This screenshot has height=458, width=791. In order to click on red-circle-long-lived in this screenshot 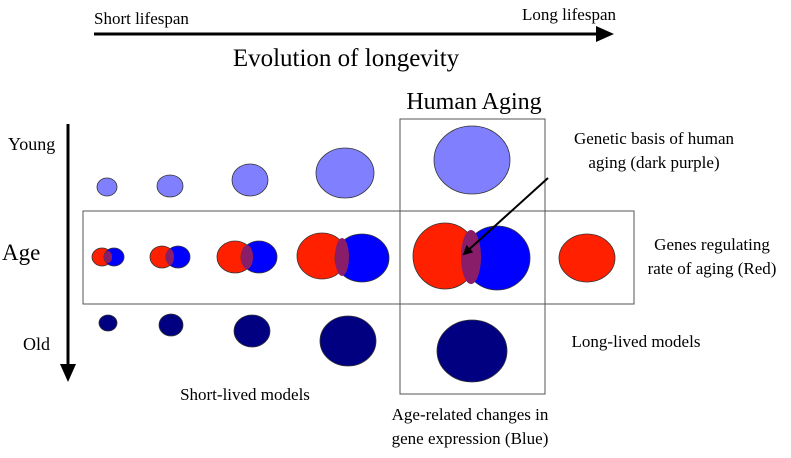, I will do `click(587, 258)`.